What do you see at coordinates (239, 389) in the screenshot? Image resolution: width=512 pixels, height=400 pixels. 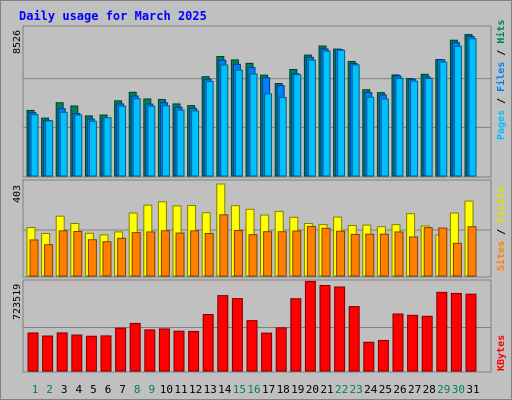 I see `day-label: 15` at bounding box center [239, 389].